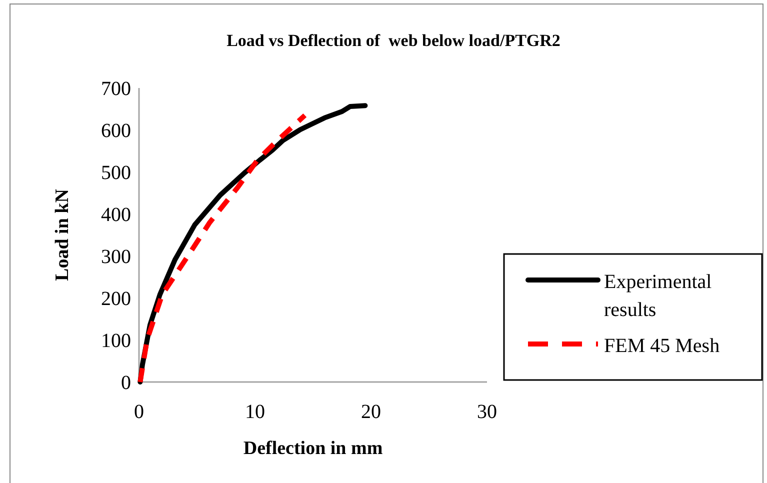 Image resolution: width=767 pixels, height=483 pixels. I want to click on y-tick-label: 100, so click(116, 341).